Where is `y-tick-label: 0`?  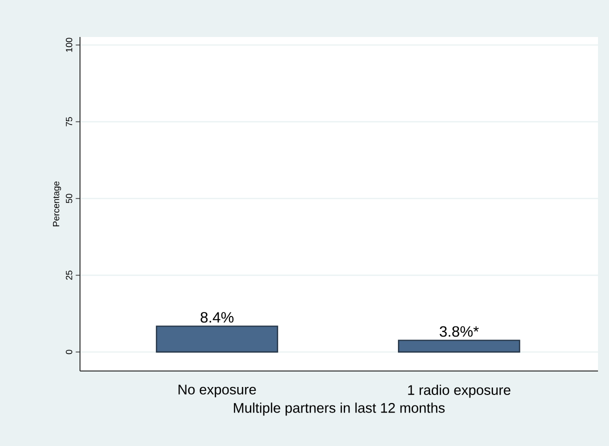
y-tick-label: 0 is located at coordinates (69, 352).